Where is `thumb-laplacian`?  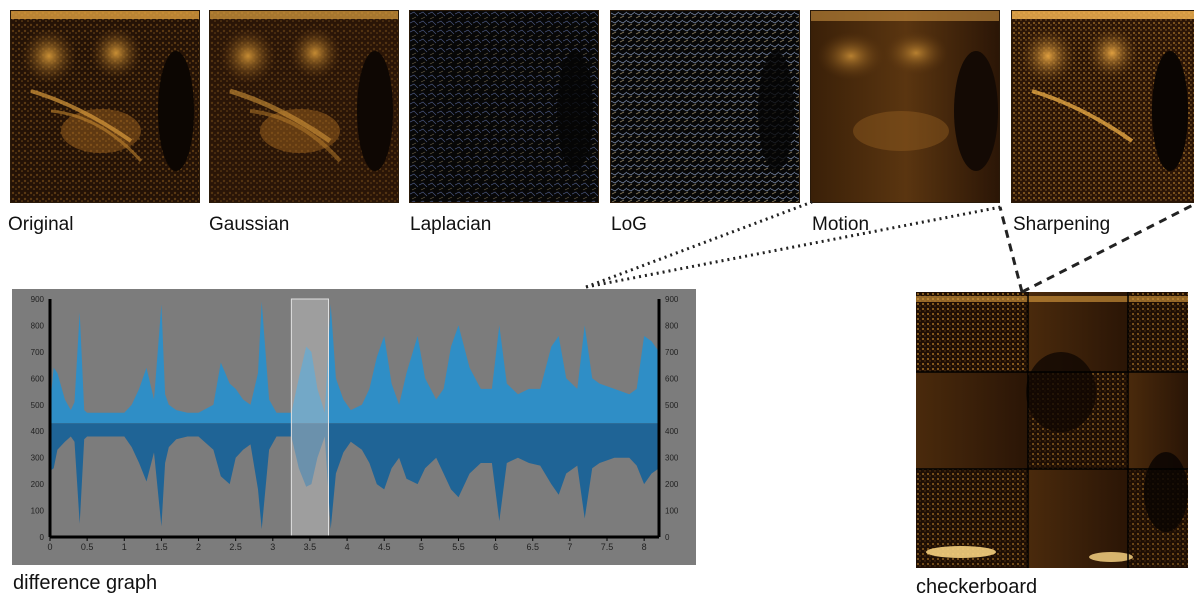
thumb-laplacian is located at coordinates (504, 106).